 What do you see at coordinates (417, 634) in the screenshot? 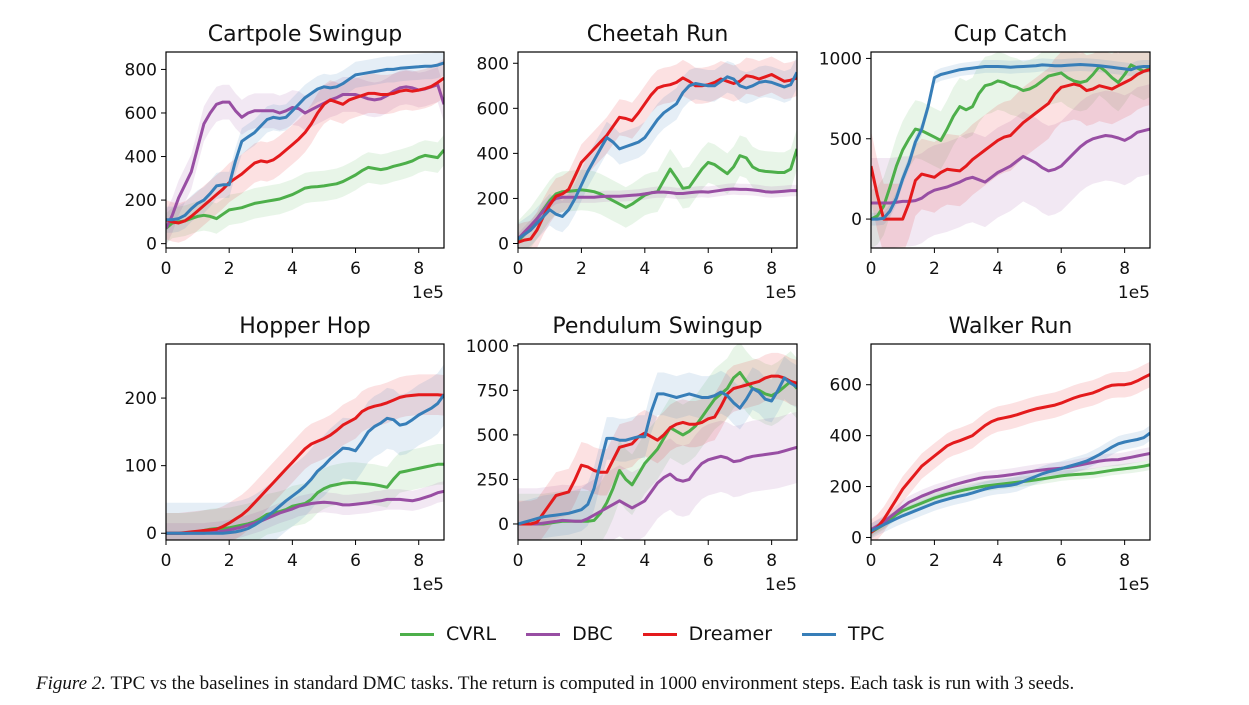
I see `legend-swatch-cvrl` at bounding box center [417, 634].